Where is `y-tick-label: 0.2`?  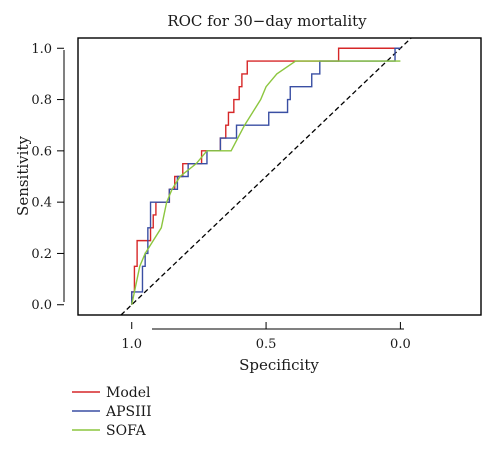 y-tick-label: 0.2 is located at coordinates (41, 254).